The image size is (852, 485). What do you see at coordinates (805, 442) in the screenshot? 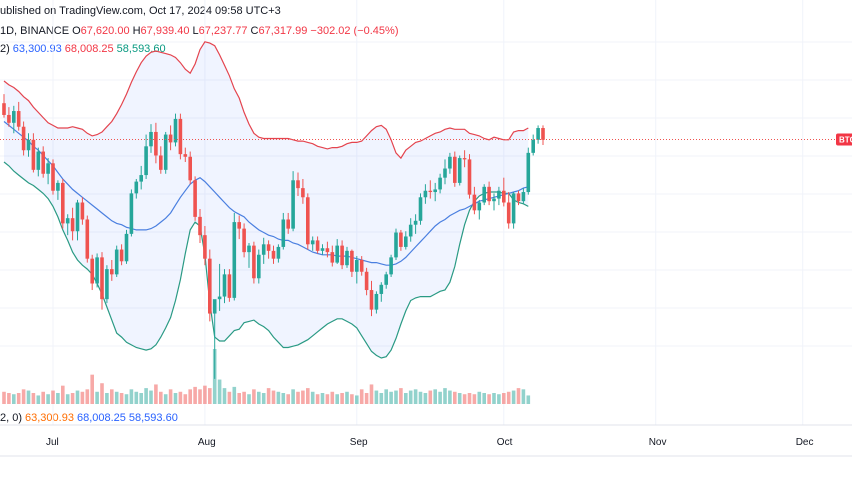
I see `x-tick-label: Dec` at bounding box center [805, 442].